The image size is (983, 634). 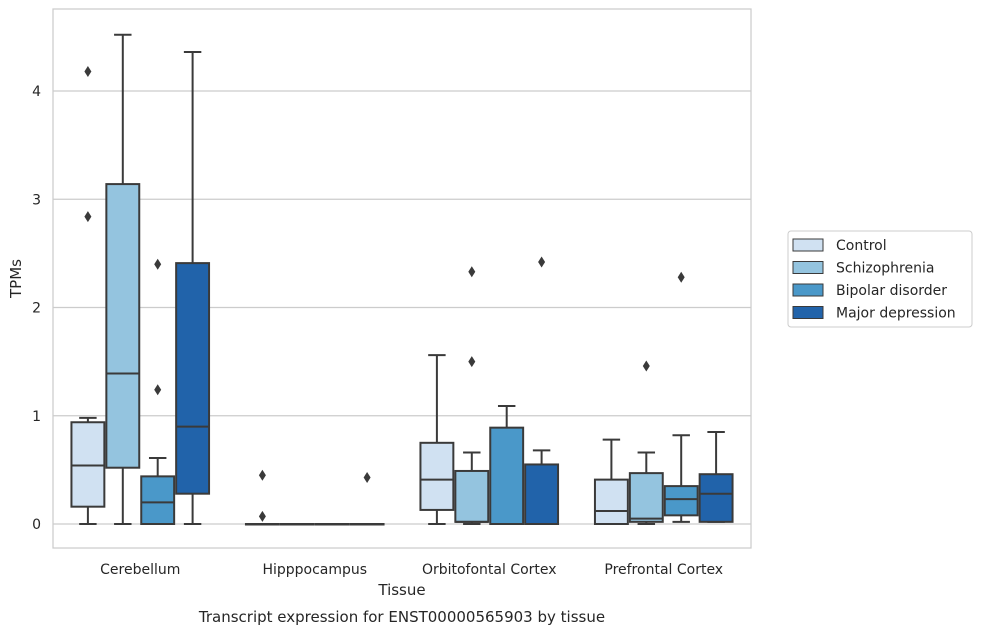 I want to click on y-tick-label: 0, so click(x=36, y=525).